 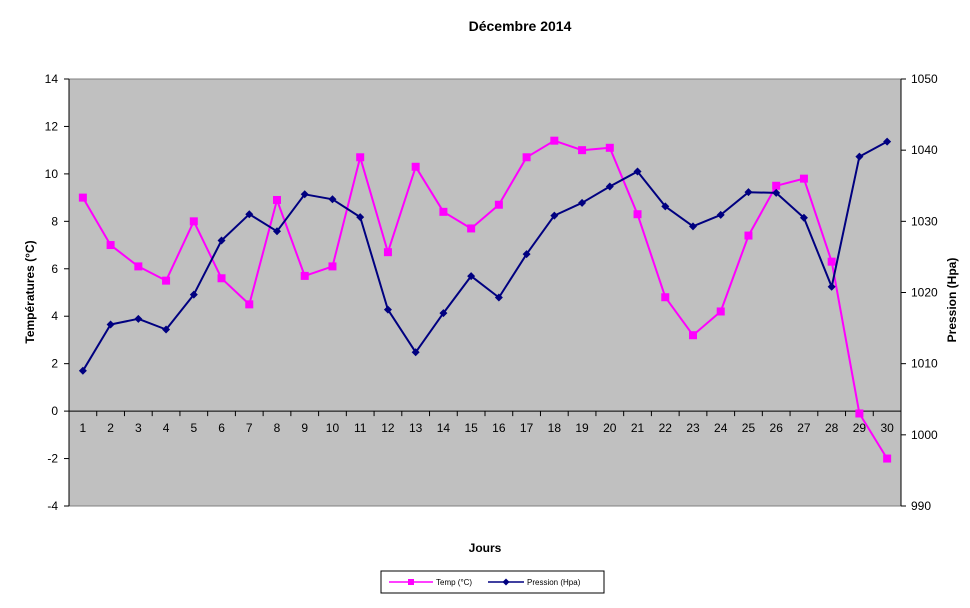 What do you see at coordinates (527, 428) in the screenshot?
I see `x-tick-label: 17` at bounding box center [527, 428].